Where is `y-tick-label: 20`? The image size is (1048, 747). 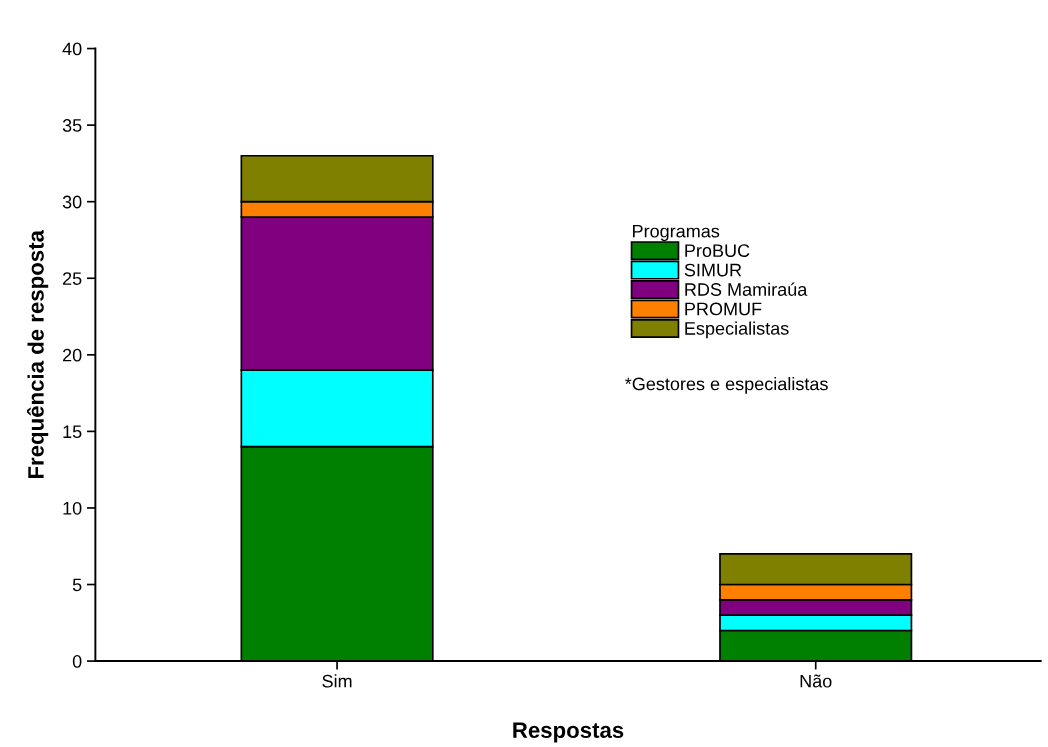
y-tick-label: 20 is located at coordinates (72, 355).